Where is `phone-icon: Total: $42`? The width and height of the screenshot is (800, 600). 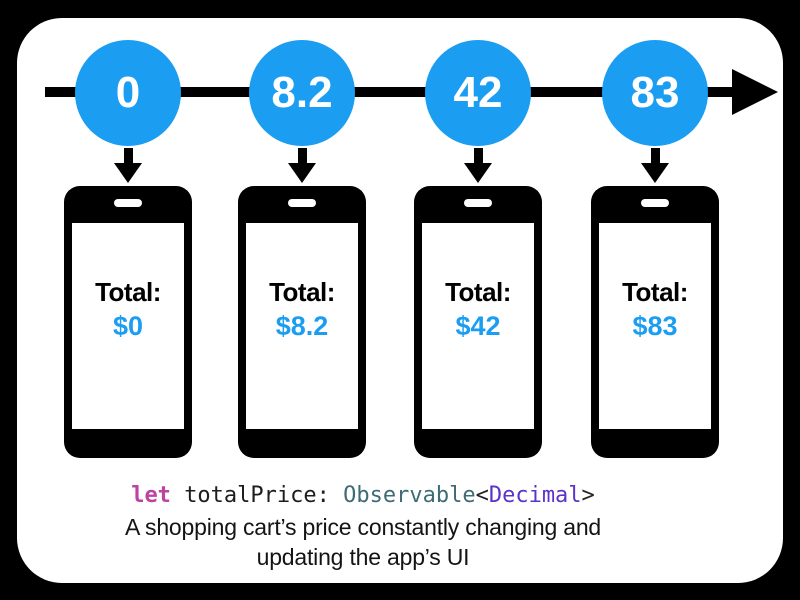
phone-icon: Total: $42 is located at coordinates (478, 322).